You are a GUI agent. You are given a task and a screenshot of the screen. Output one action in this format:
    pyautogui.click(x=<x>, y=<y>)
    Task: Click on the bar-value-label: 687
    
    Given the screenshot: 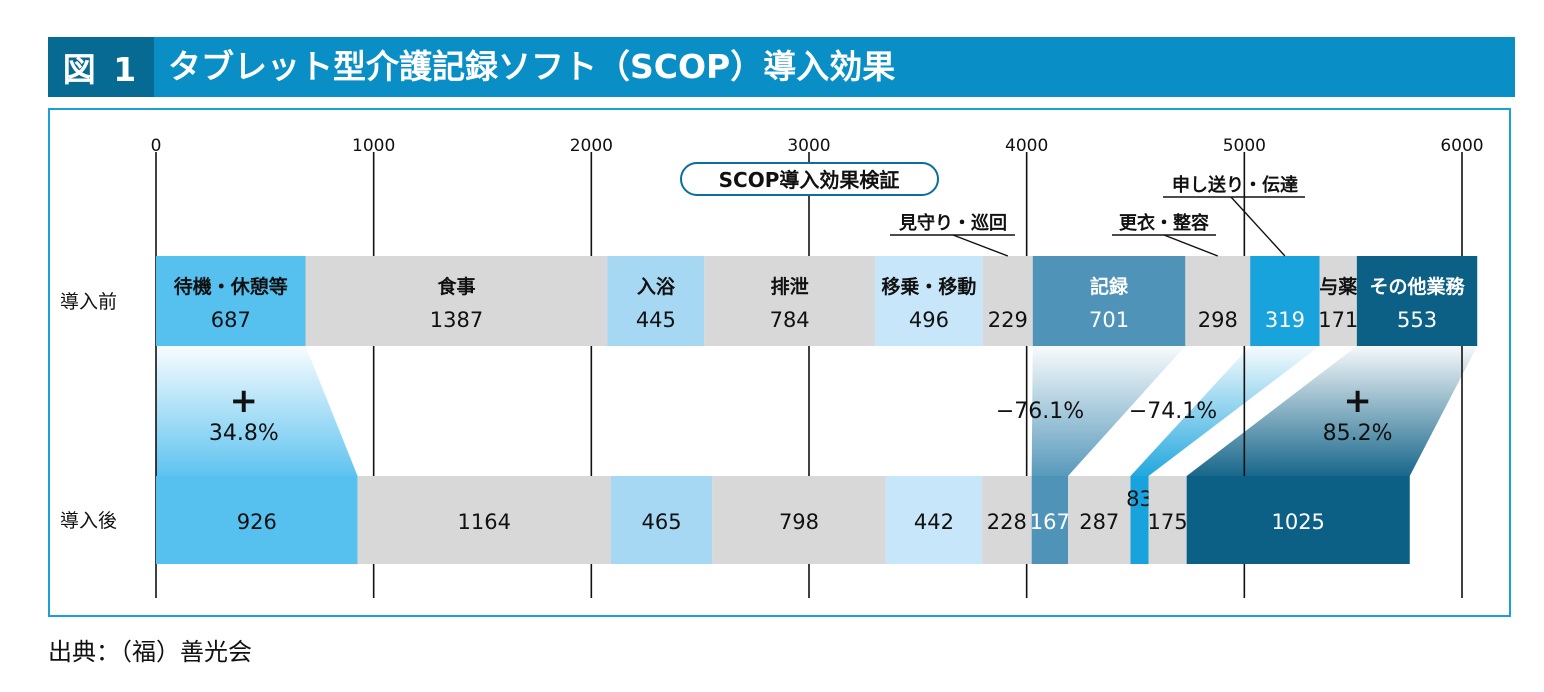 What is the action you would take?
    pyautogui.click(x=231, y=320)
    